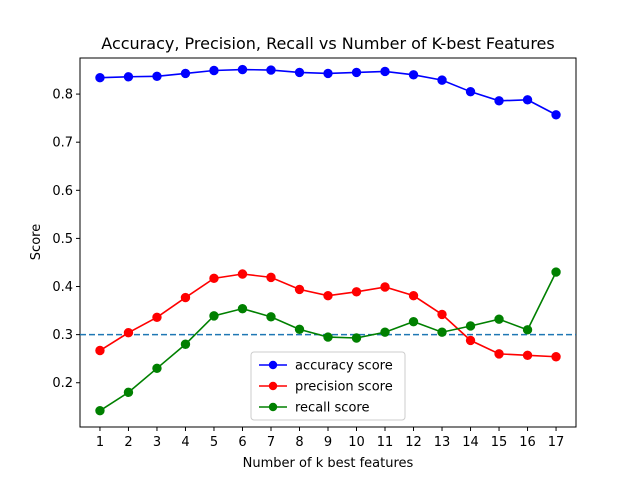  What do you see at coordinates (271, 442) in the screenshot?
I see `x-tick-label-7: 7` at bounding box center [271, 442].